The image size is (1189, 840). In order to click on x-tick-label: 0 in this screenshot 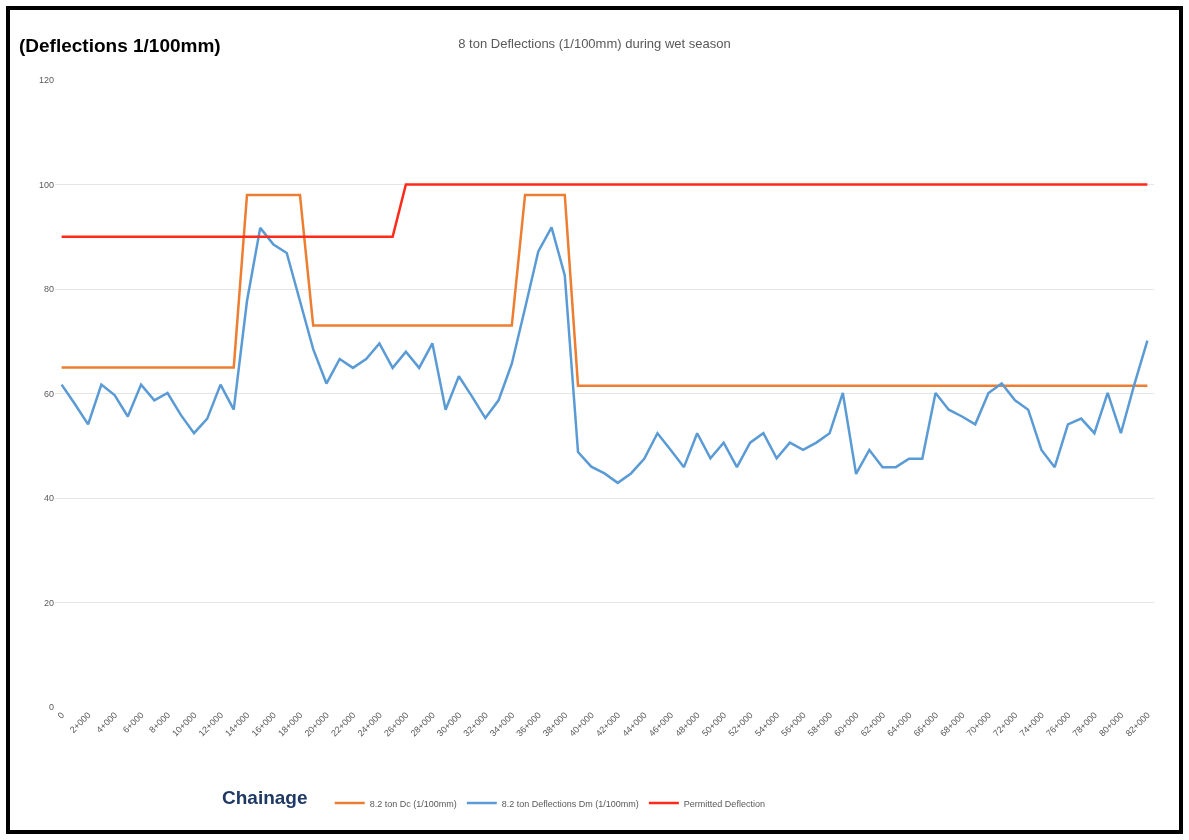, I will do `click(61, 715)`.